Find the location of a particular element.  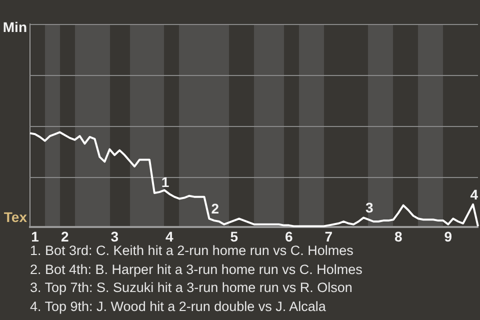

x-tick-label: 8 is located at coordinates (398, 236).